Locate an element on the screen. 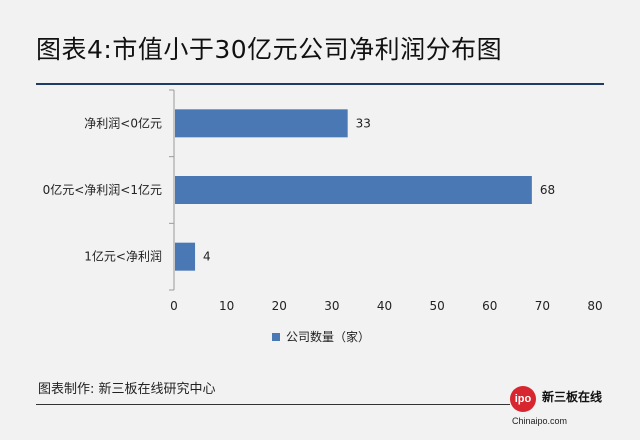  x-tick-label: 40 is located at coordinates (384, 306).